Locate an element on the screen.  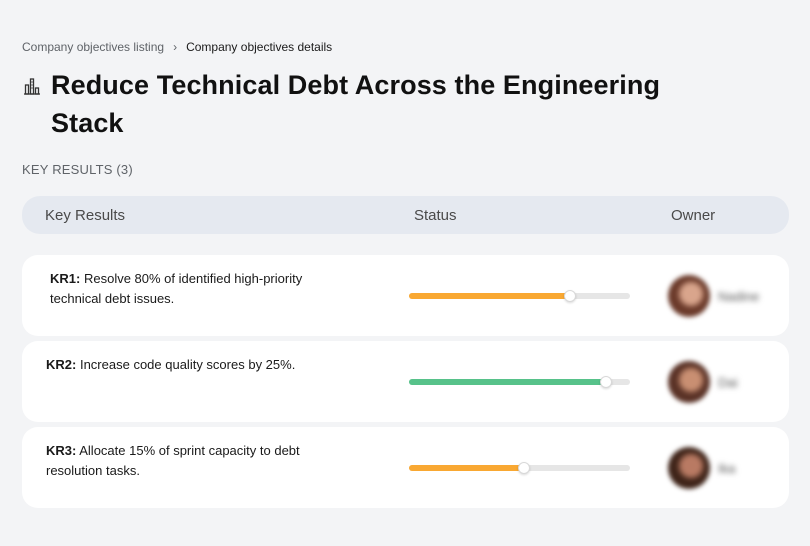
breadcrumb-link-objectives-listing: Company objectives listing is located at coordinates (93, 47).